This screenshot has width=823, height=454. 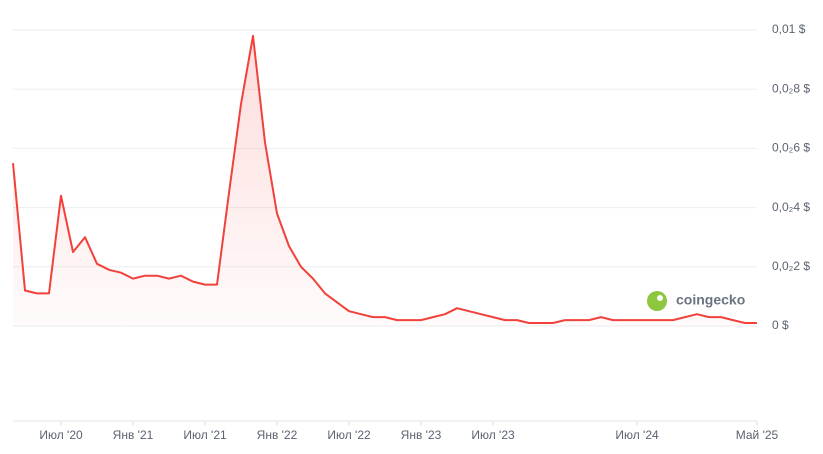 What do you see at coordinates (791, 148) in the screenshot?
I see `y-tick-label: 0,0₂6 $` at bounding box center [791, 148].